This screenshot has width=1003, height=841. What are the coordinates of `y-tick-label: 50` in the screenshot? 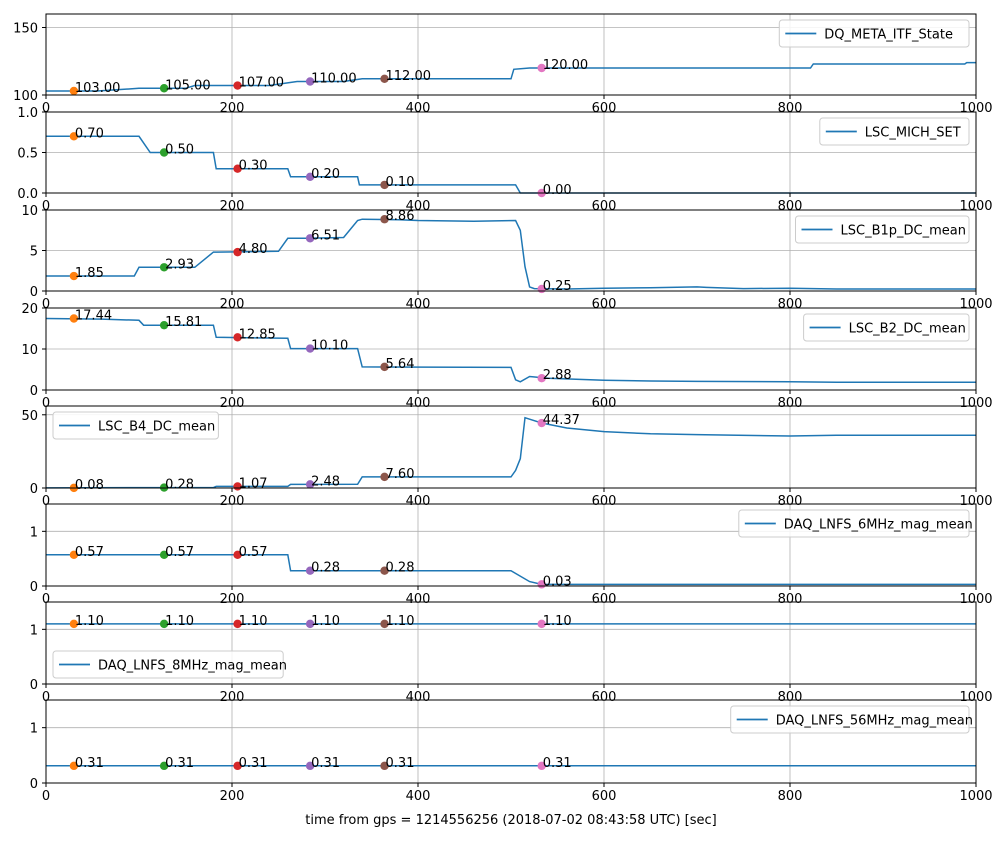 It's located at (29, 416).